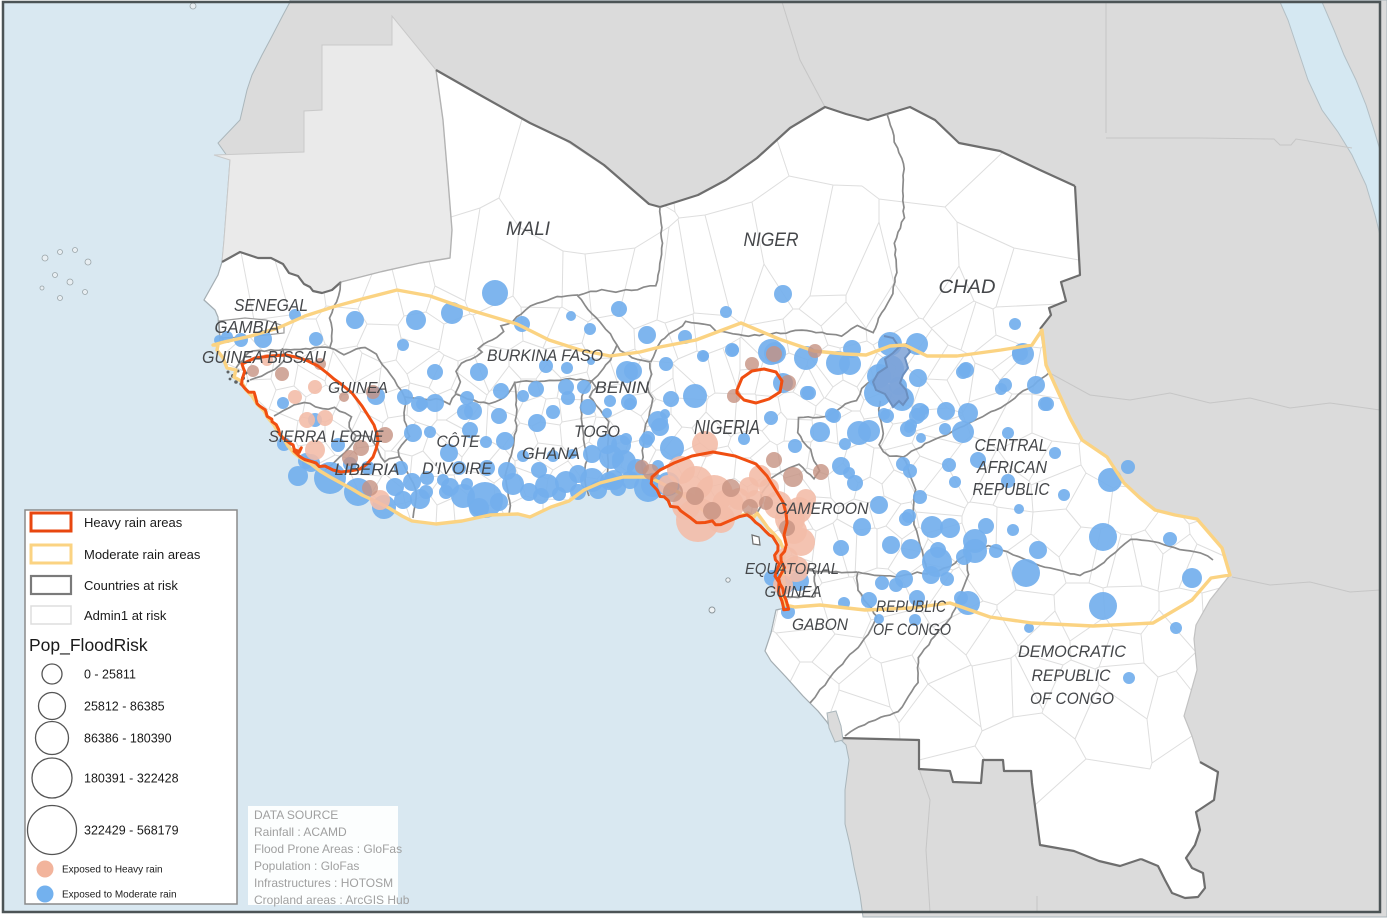 The height and width of the screenshot is (919, 1387). What do you see at coordinates (823, 508) in the screenshot?
I see `svg-text: CAMEROON` at bounding box center [823, 508].